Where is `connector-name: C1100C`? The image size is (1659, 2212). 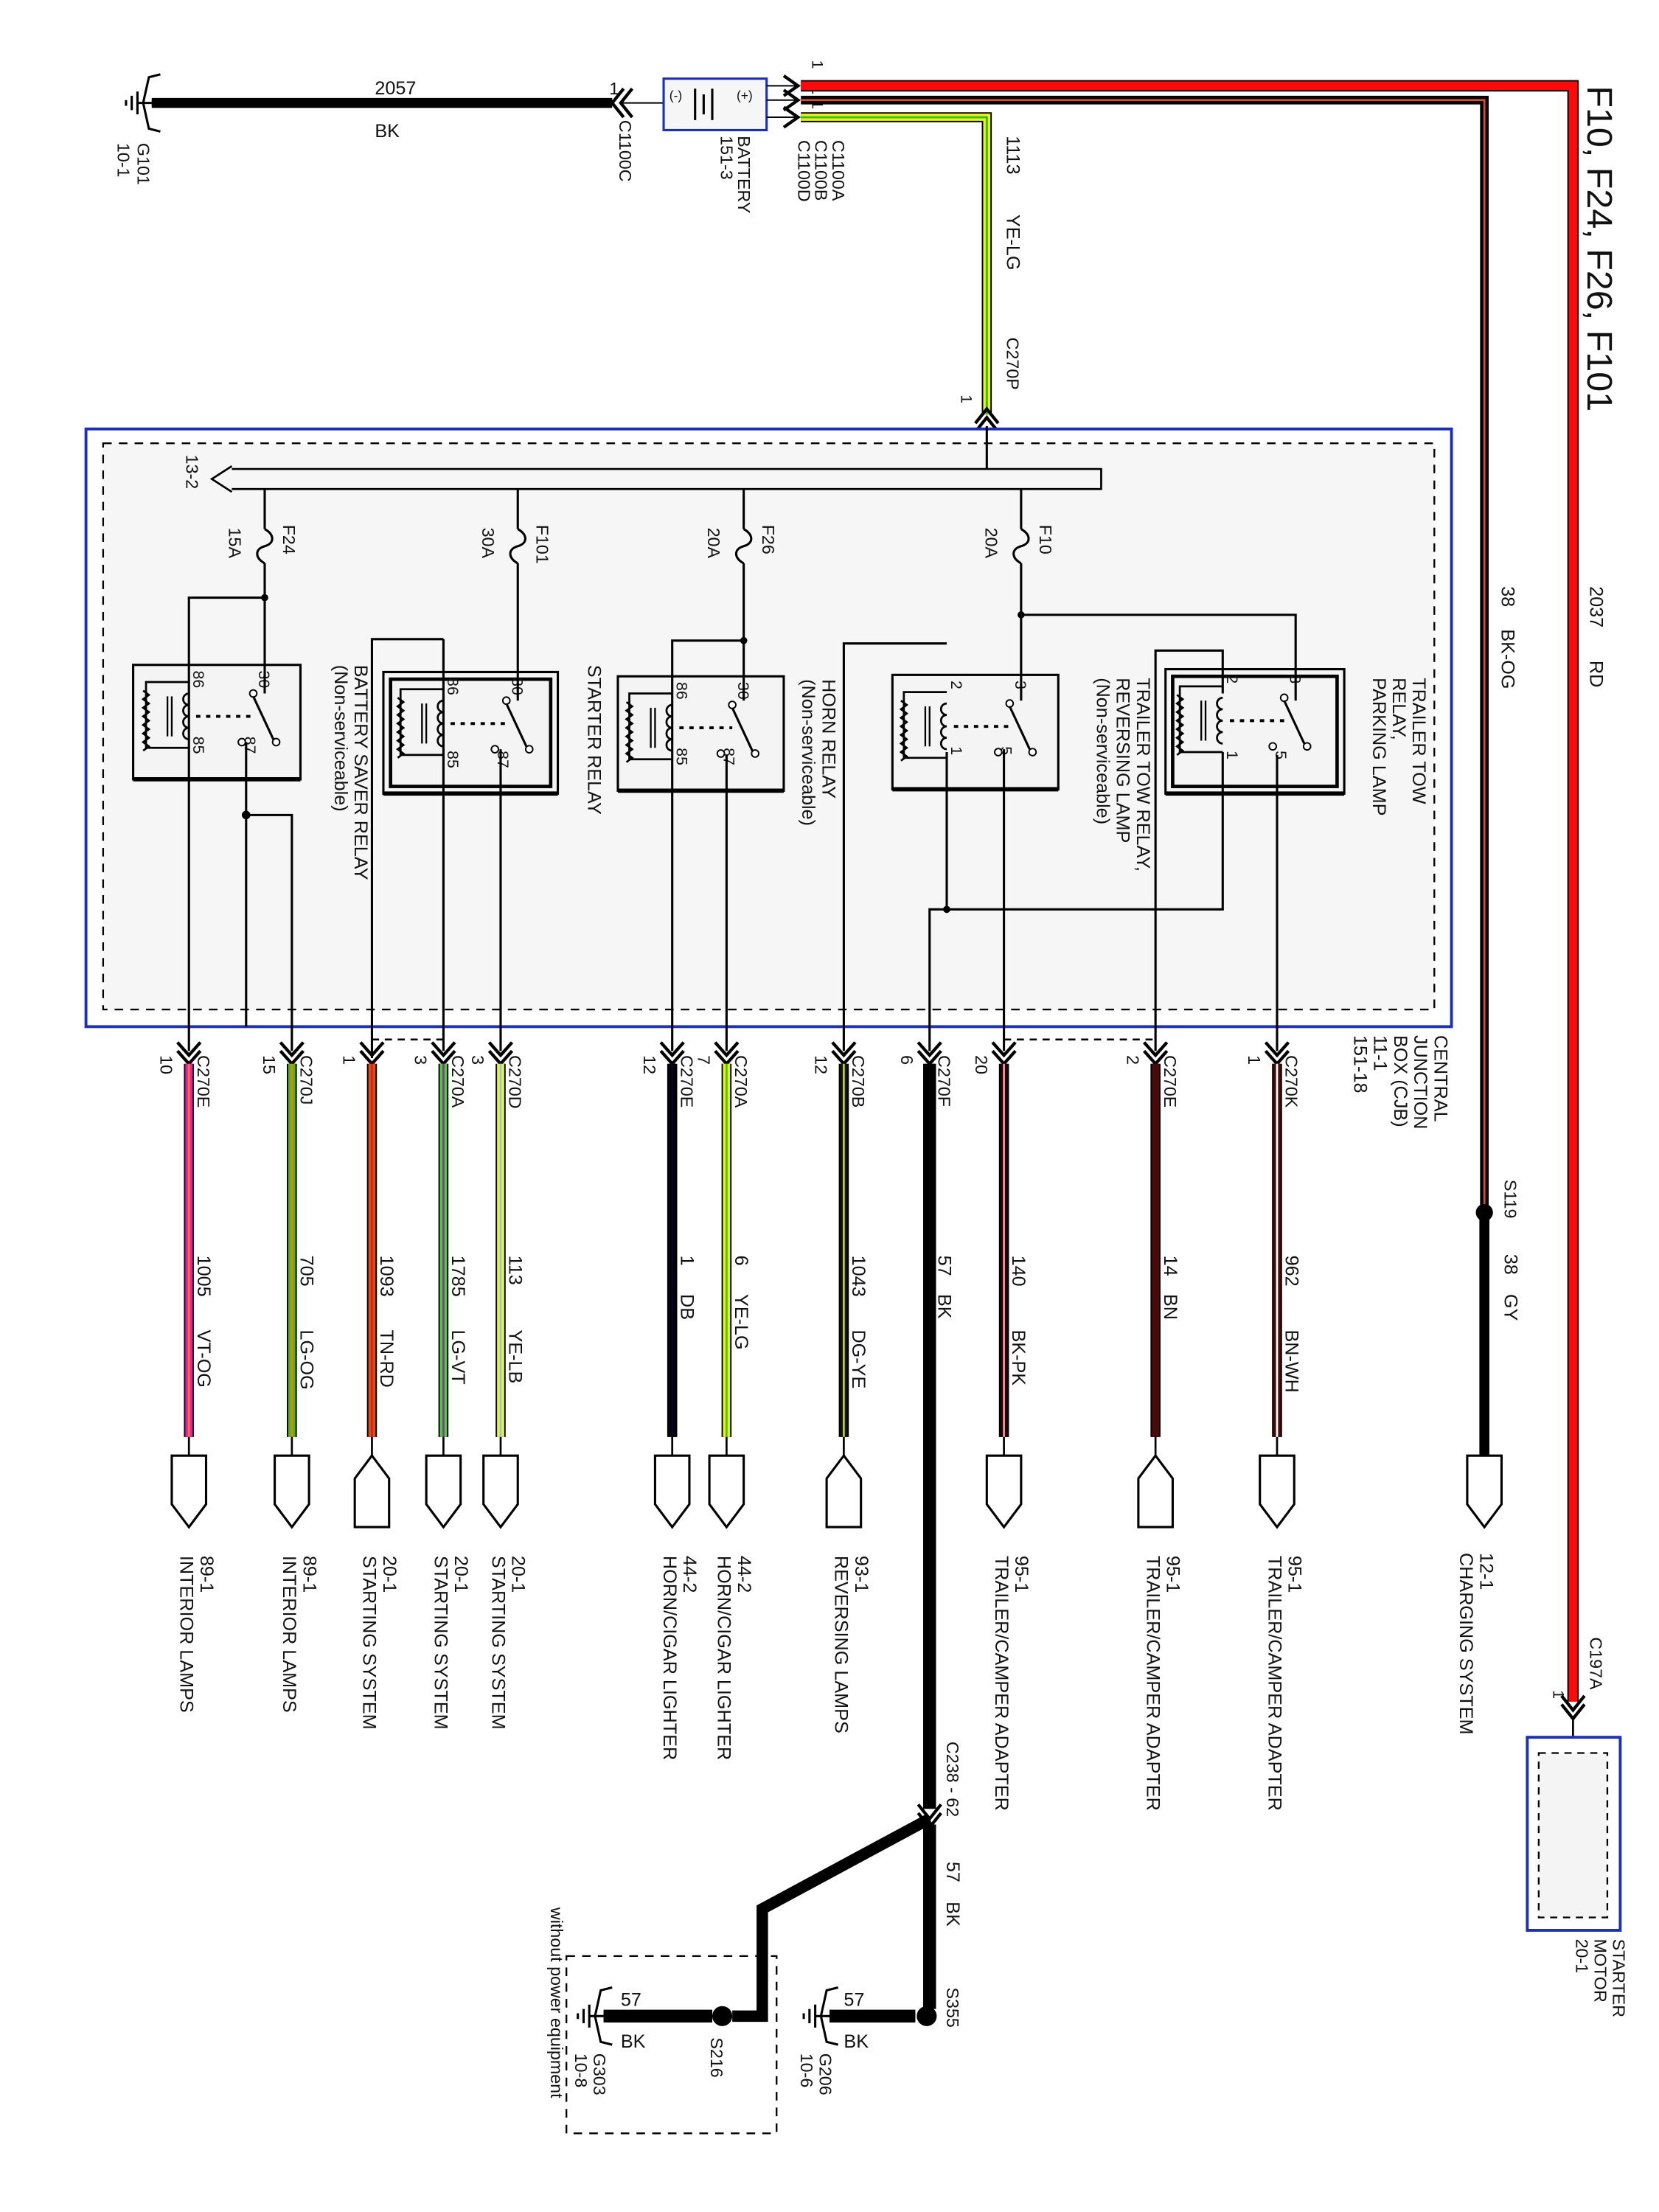
connector-name: C1100C is located at coordinates (625, 151).